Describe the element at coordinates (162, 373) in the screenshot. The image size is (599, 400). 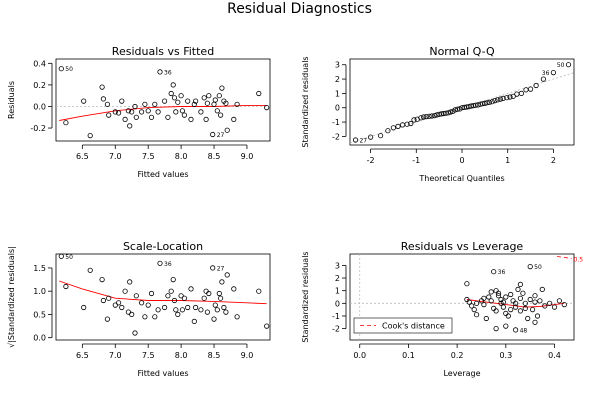
I see `x-axis-label: Fitted values` at that location.